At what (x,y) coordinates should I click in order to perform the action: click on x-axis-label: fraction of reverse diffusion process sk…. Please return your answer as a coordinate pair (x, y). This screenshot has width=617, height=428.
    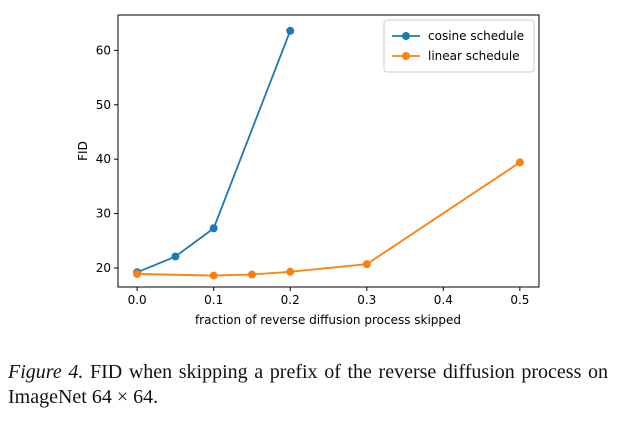
    Looking at the image, I should click on (328, 320).